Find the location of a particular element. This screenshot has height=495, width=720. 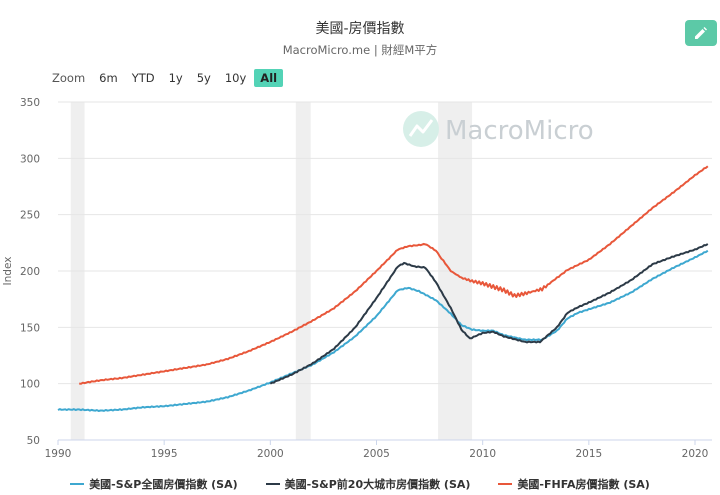

x-tick-label-2010: 2010 is located at coordinates (482, 454).